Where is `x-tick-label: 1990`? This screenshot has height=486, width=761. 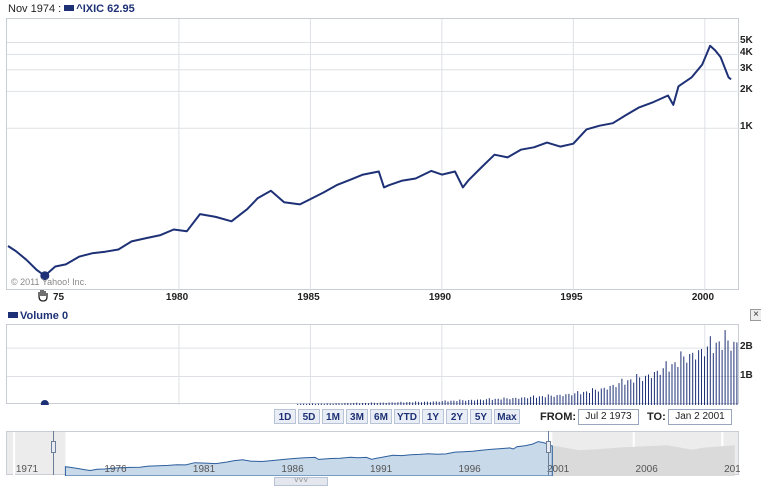 x-tick-label: 1990 is located at coordinates (440, 297).